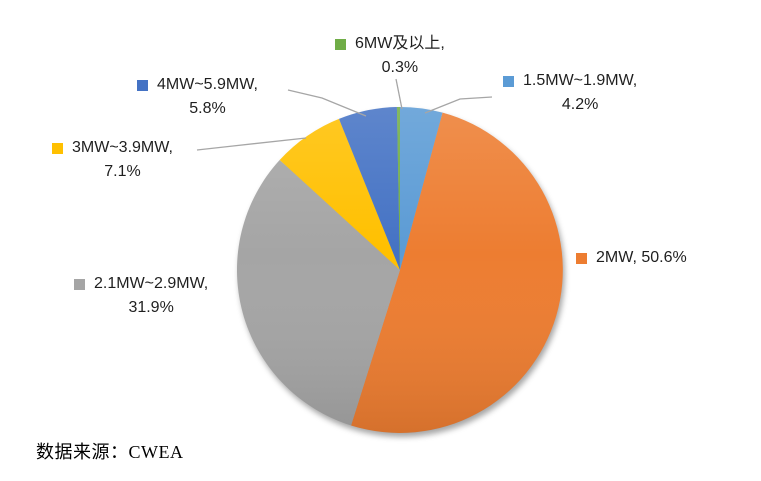 The width and height of the screenshot is (761, 481). Describe the element at coordinates (207, 108) in the screenshot. I see `data-label-line2: 5.8%` at that location.